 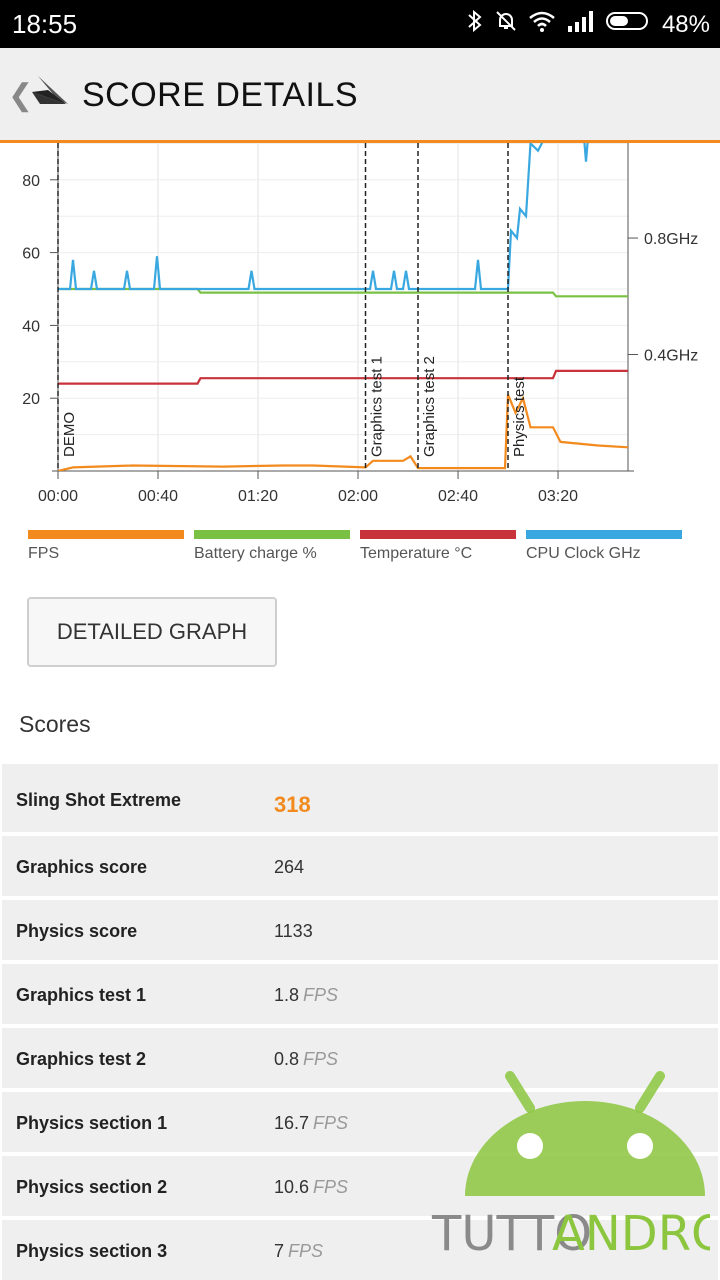 I want to click on watermark-text-2: ANDROID, so click(x=631, y=1232).